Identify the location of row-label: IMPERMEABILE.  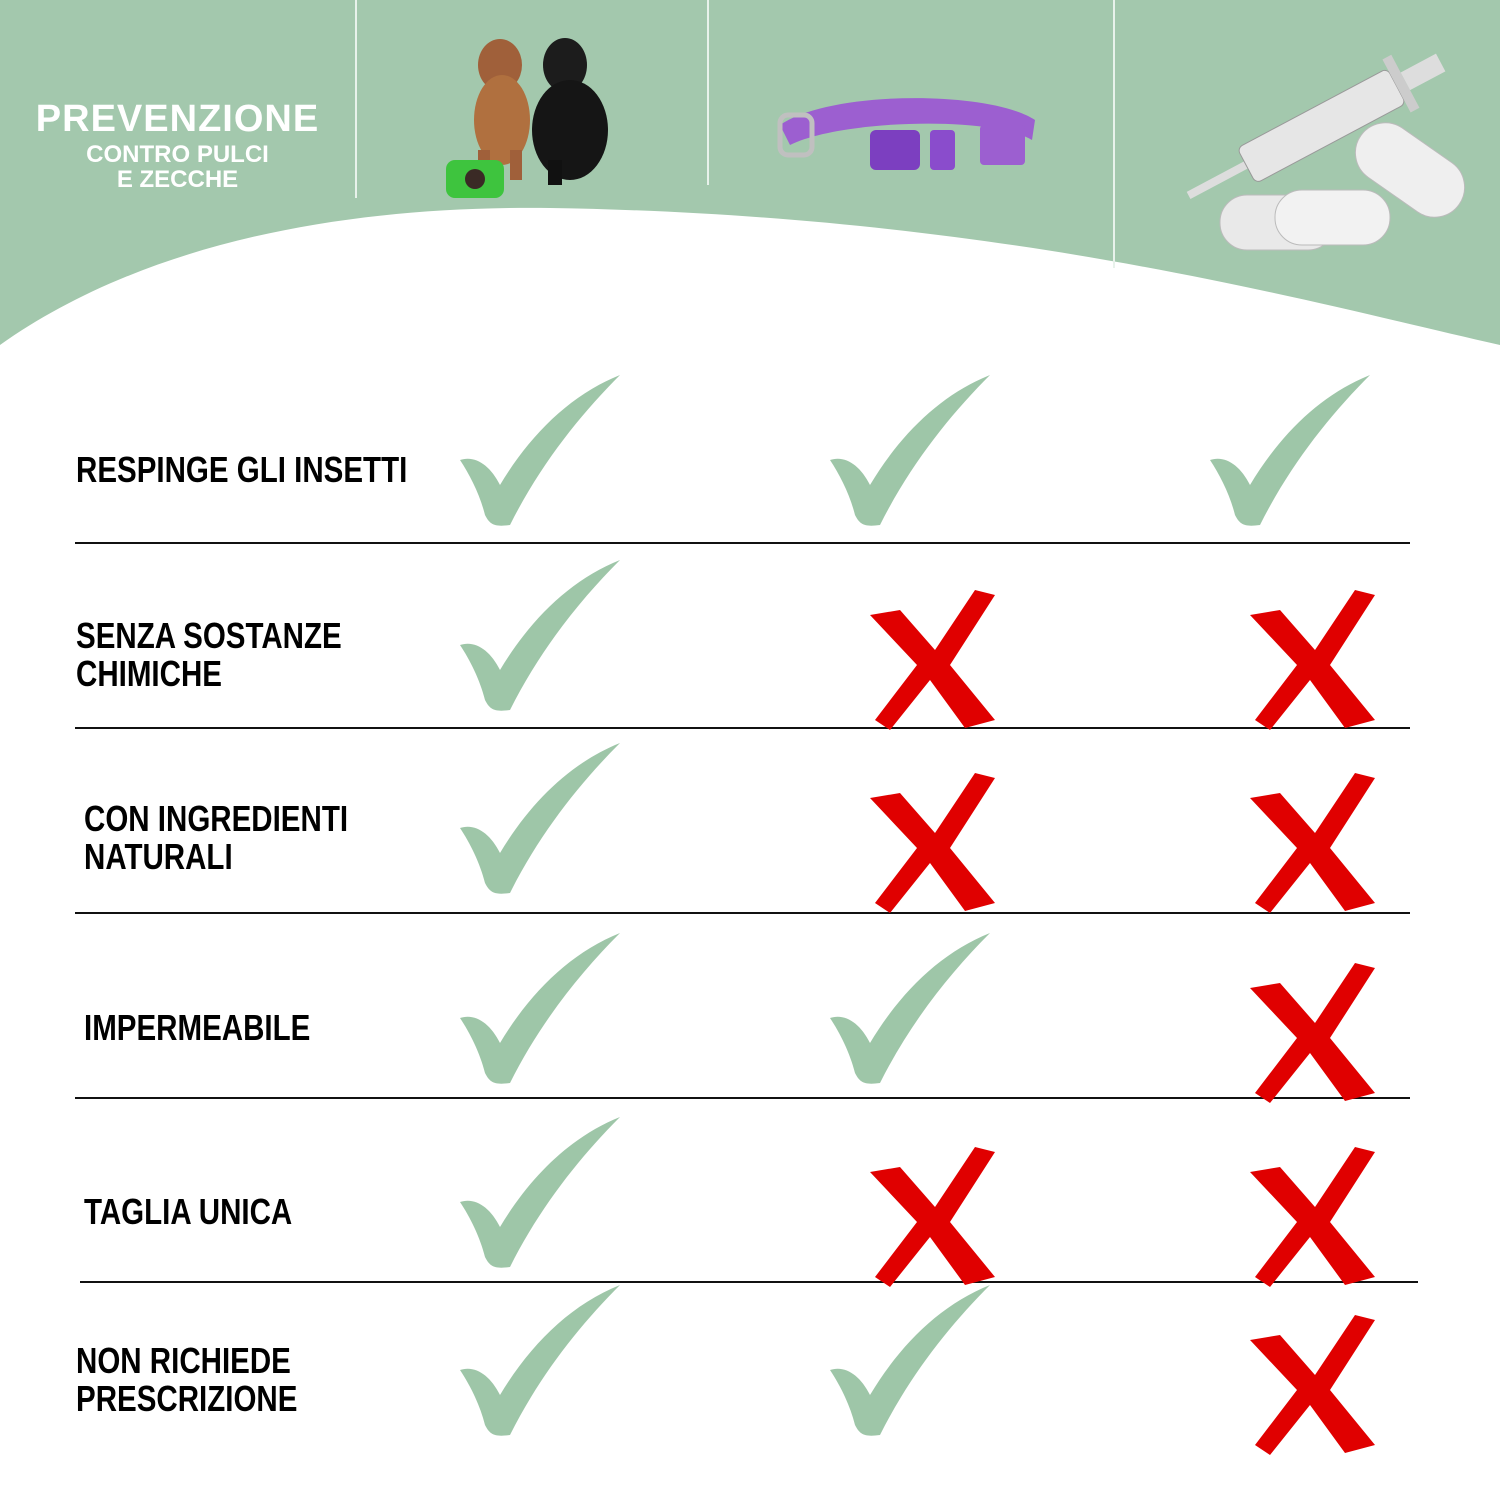
(197, 1027).